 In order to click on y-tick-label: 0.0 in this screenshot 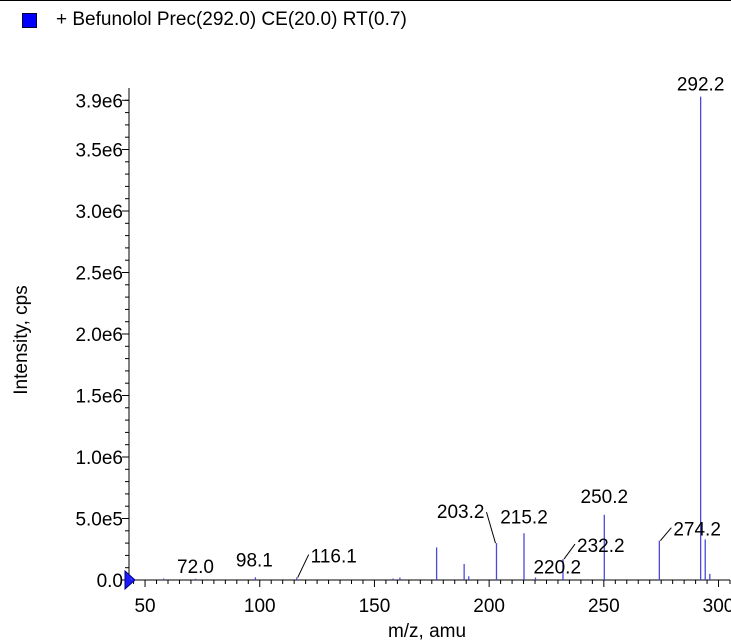, I will do `click(110, 581)`.